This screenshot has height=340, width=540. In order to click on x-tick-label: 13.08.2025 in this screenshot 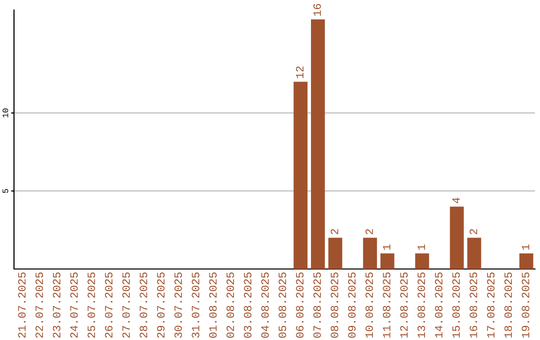, I will do `click(422, 305)`.